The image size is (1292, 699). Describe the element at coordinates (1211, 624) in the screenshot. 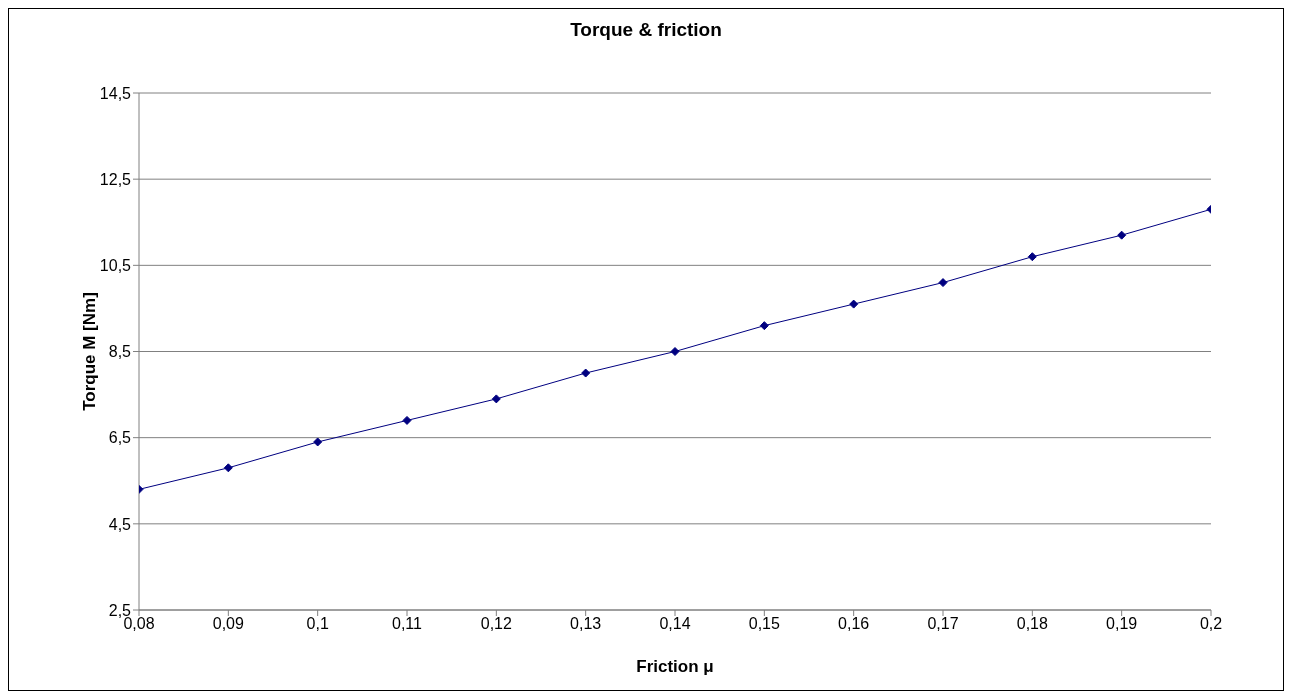

I see `x-tick-label: 0,2` at that location.